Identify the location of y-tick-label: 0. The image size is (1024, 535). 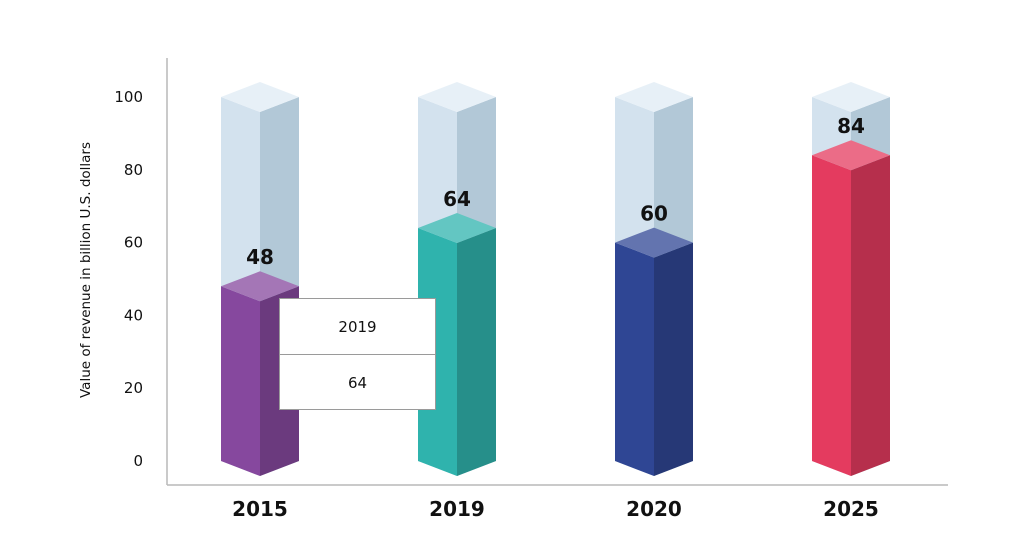
(138, 461).